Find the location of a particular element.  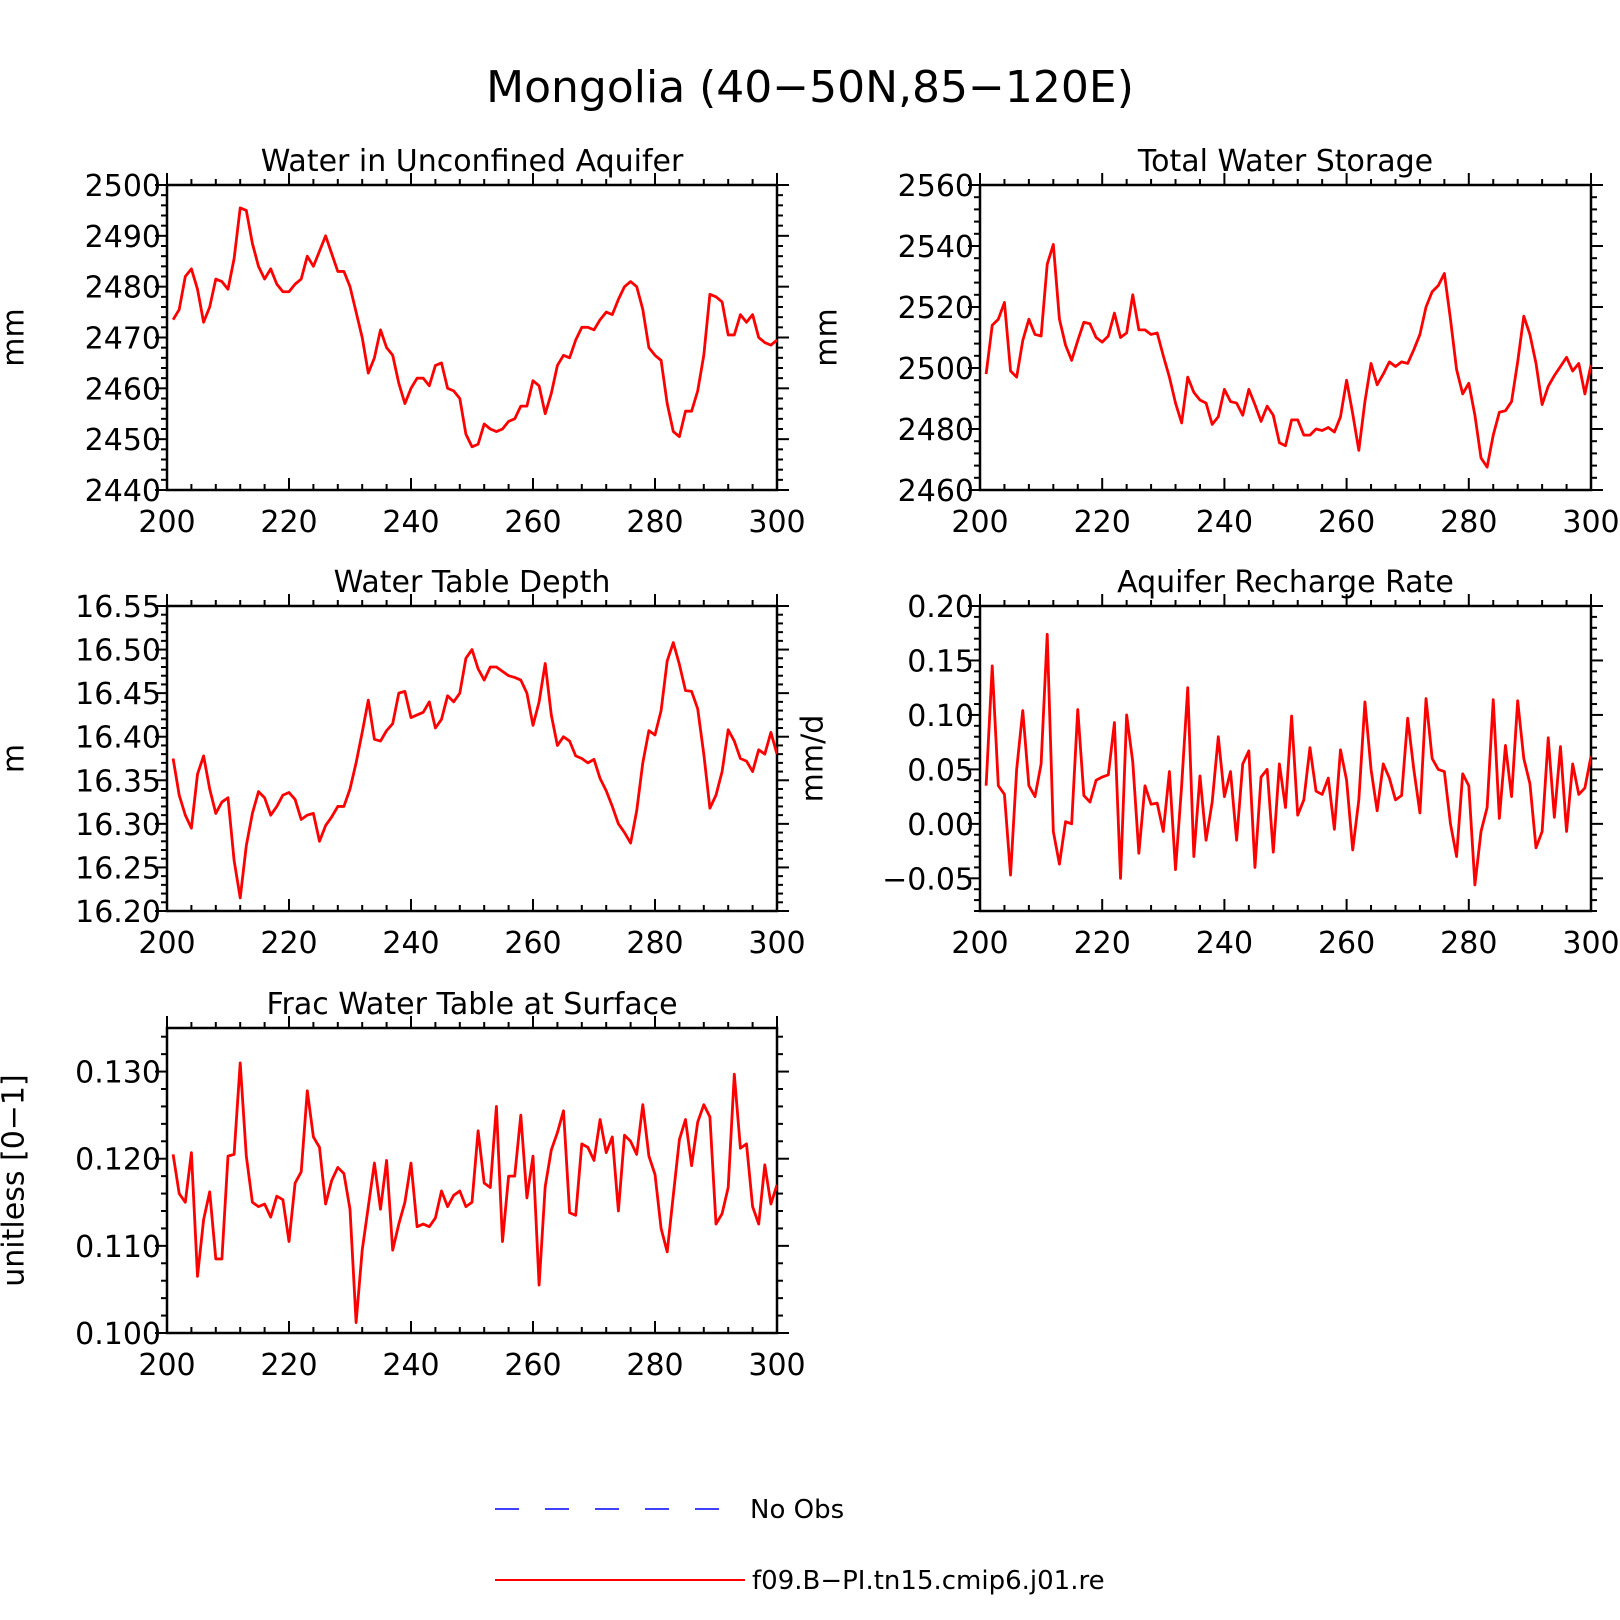

legend-label-no-obs: No Obs is located at coordinates (797, 1510).